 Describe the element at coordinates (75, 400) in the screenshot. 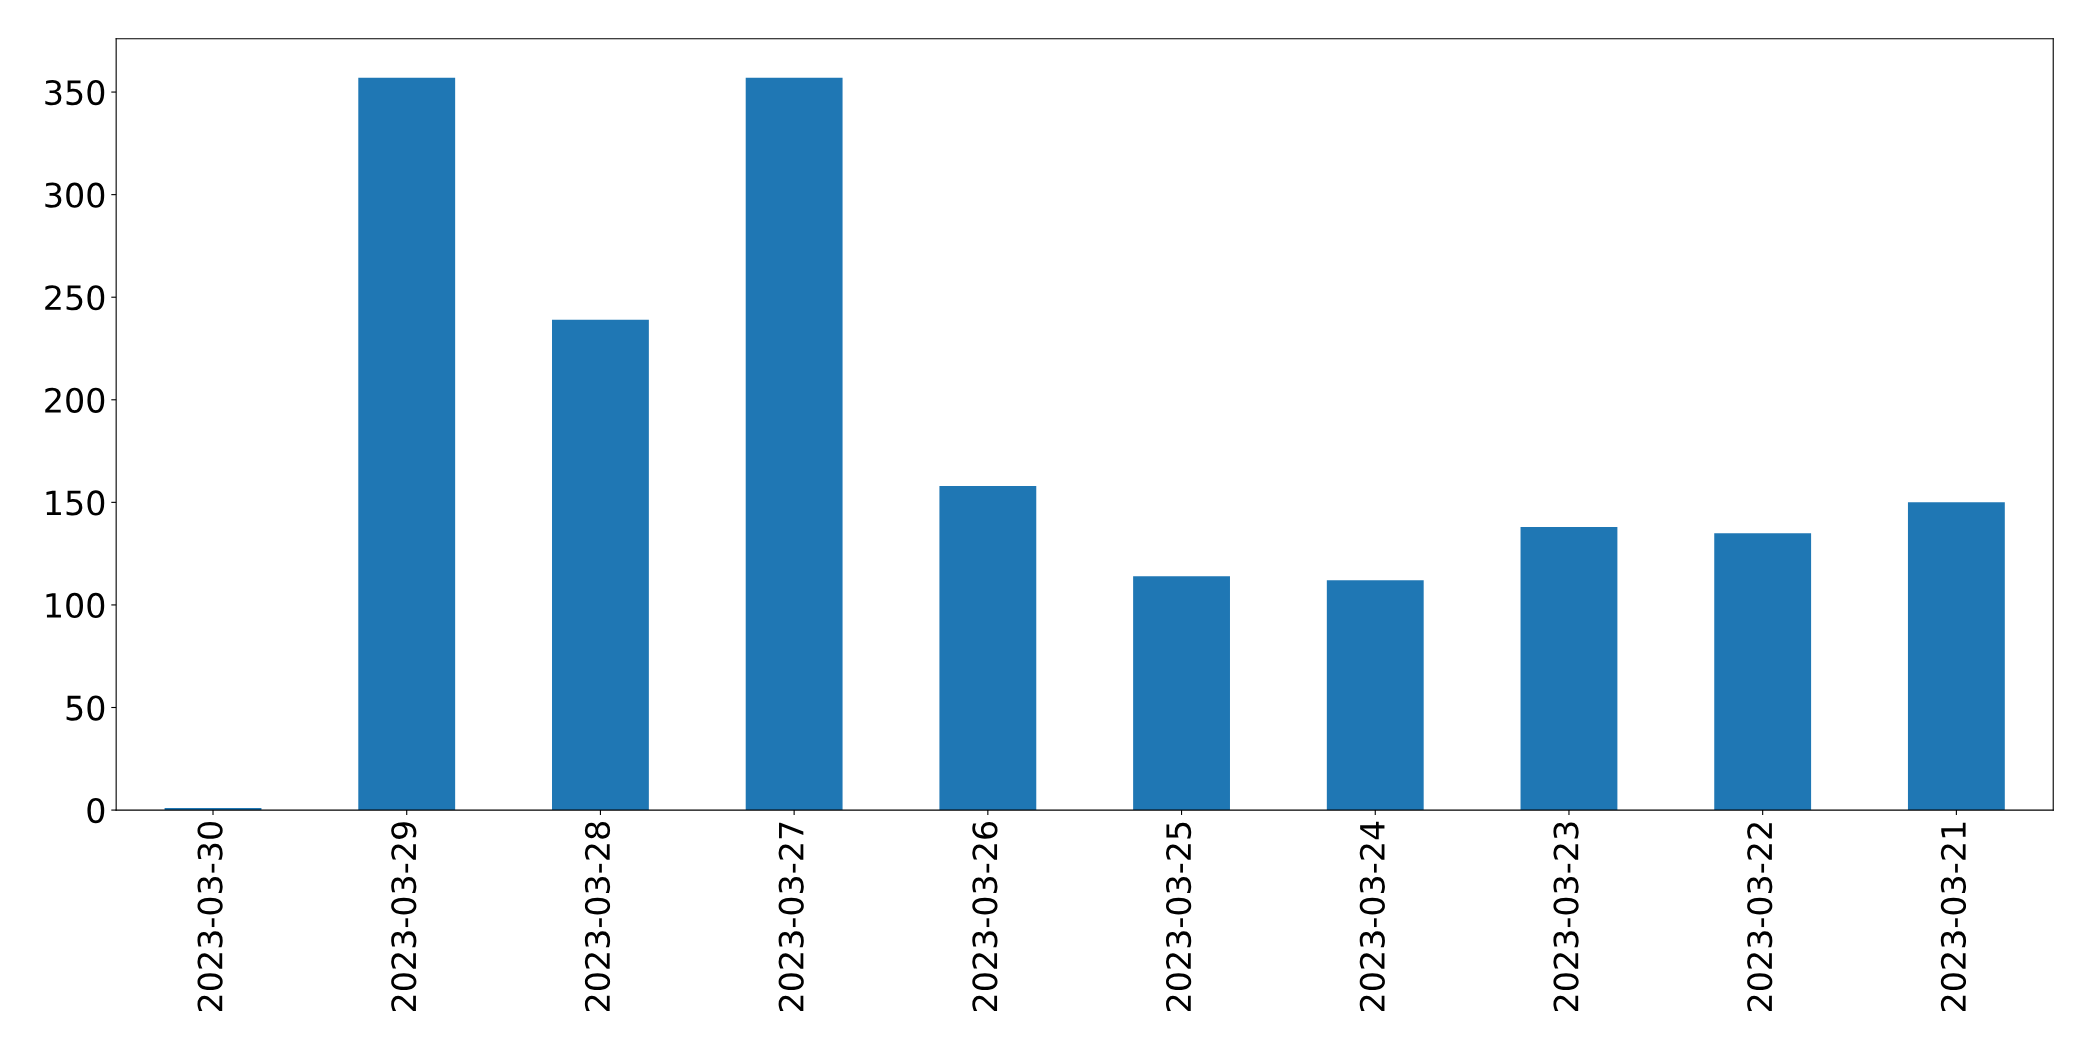

I see `y-tick-label: 200` at that location.